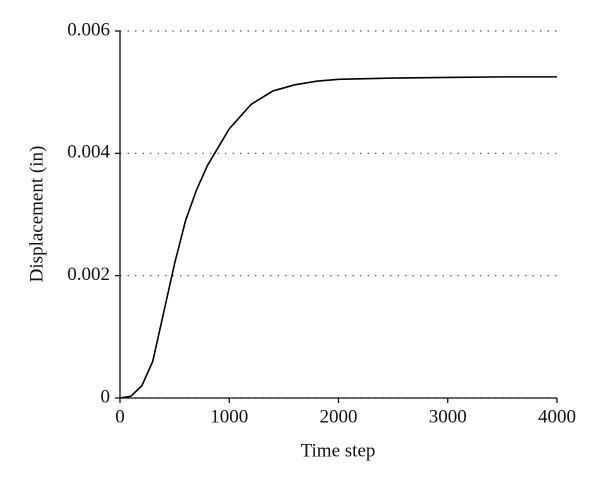  What do you see at coordinates (88, 152) in the screenshot?
I see `y-tick-label: 0.004` at bounding box center [88, 152].